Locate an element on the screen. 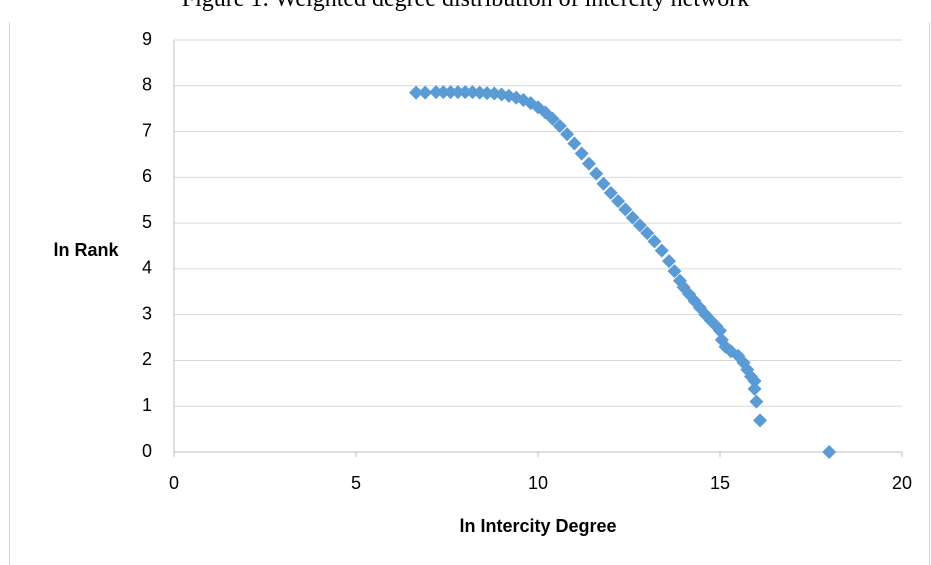  y-tick-label: 8 is located at coordinates (147, 85).